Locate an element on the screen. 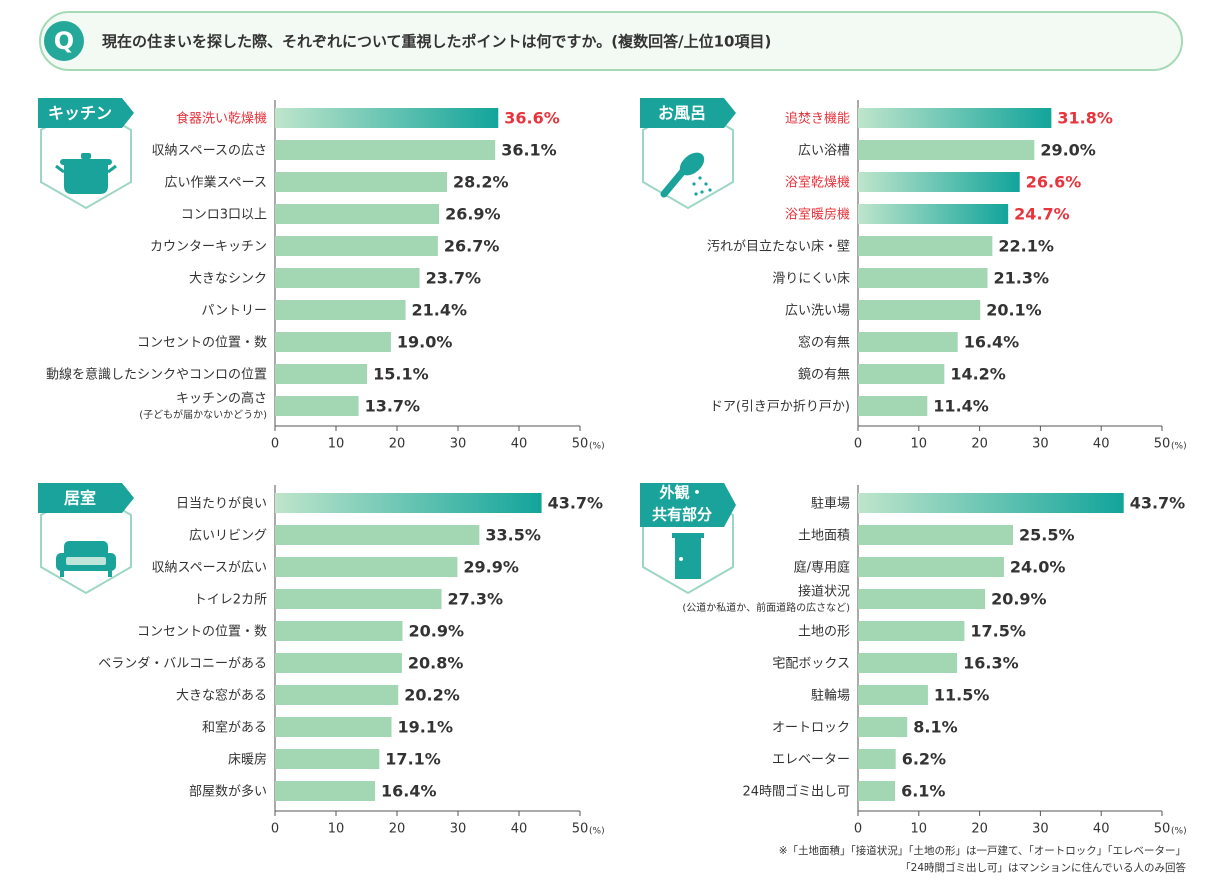 The image size is (1212, 883). value-label: 36.1% is located at coordinates (529, 150).